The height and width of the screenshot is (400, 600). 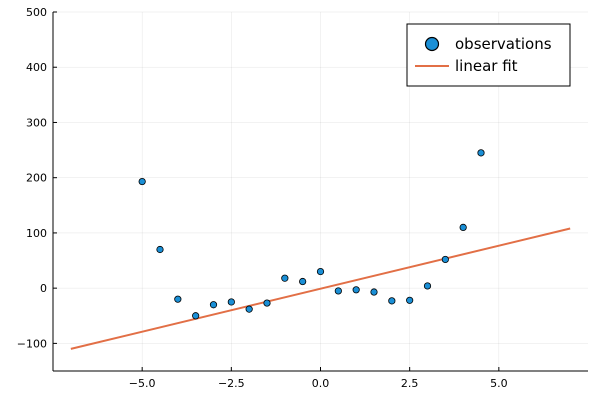 What do you see at coordinates (32, 343) in the screenshot?
I see `y-tick-label: −100` at bounding box center [32, 343].